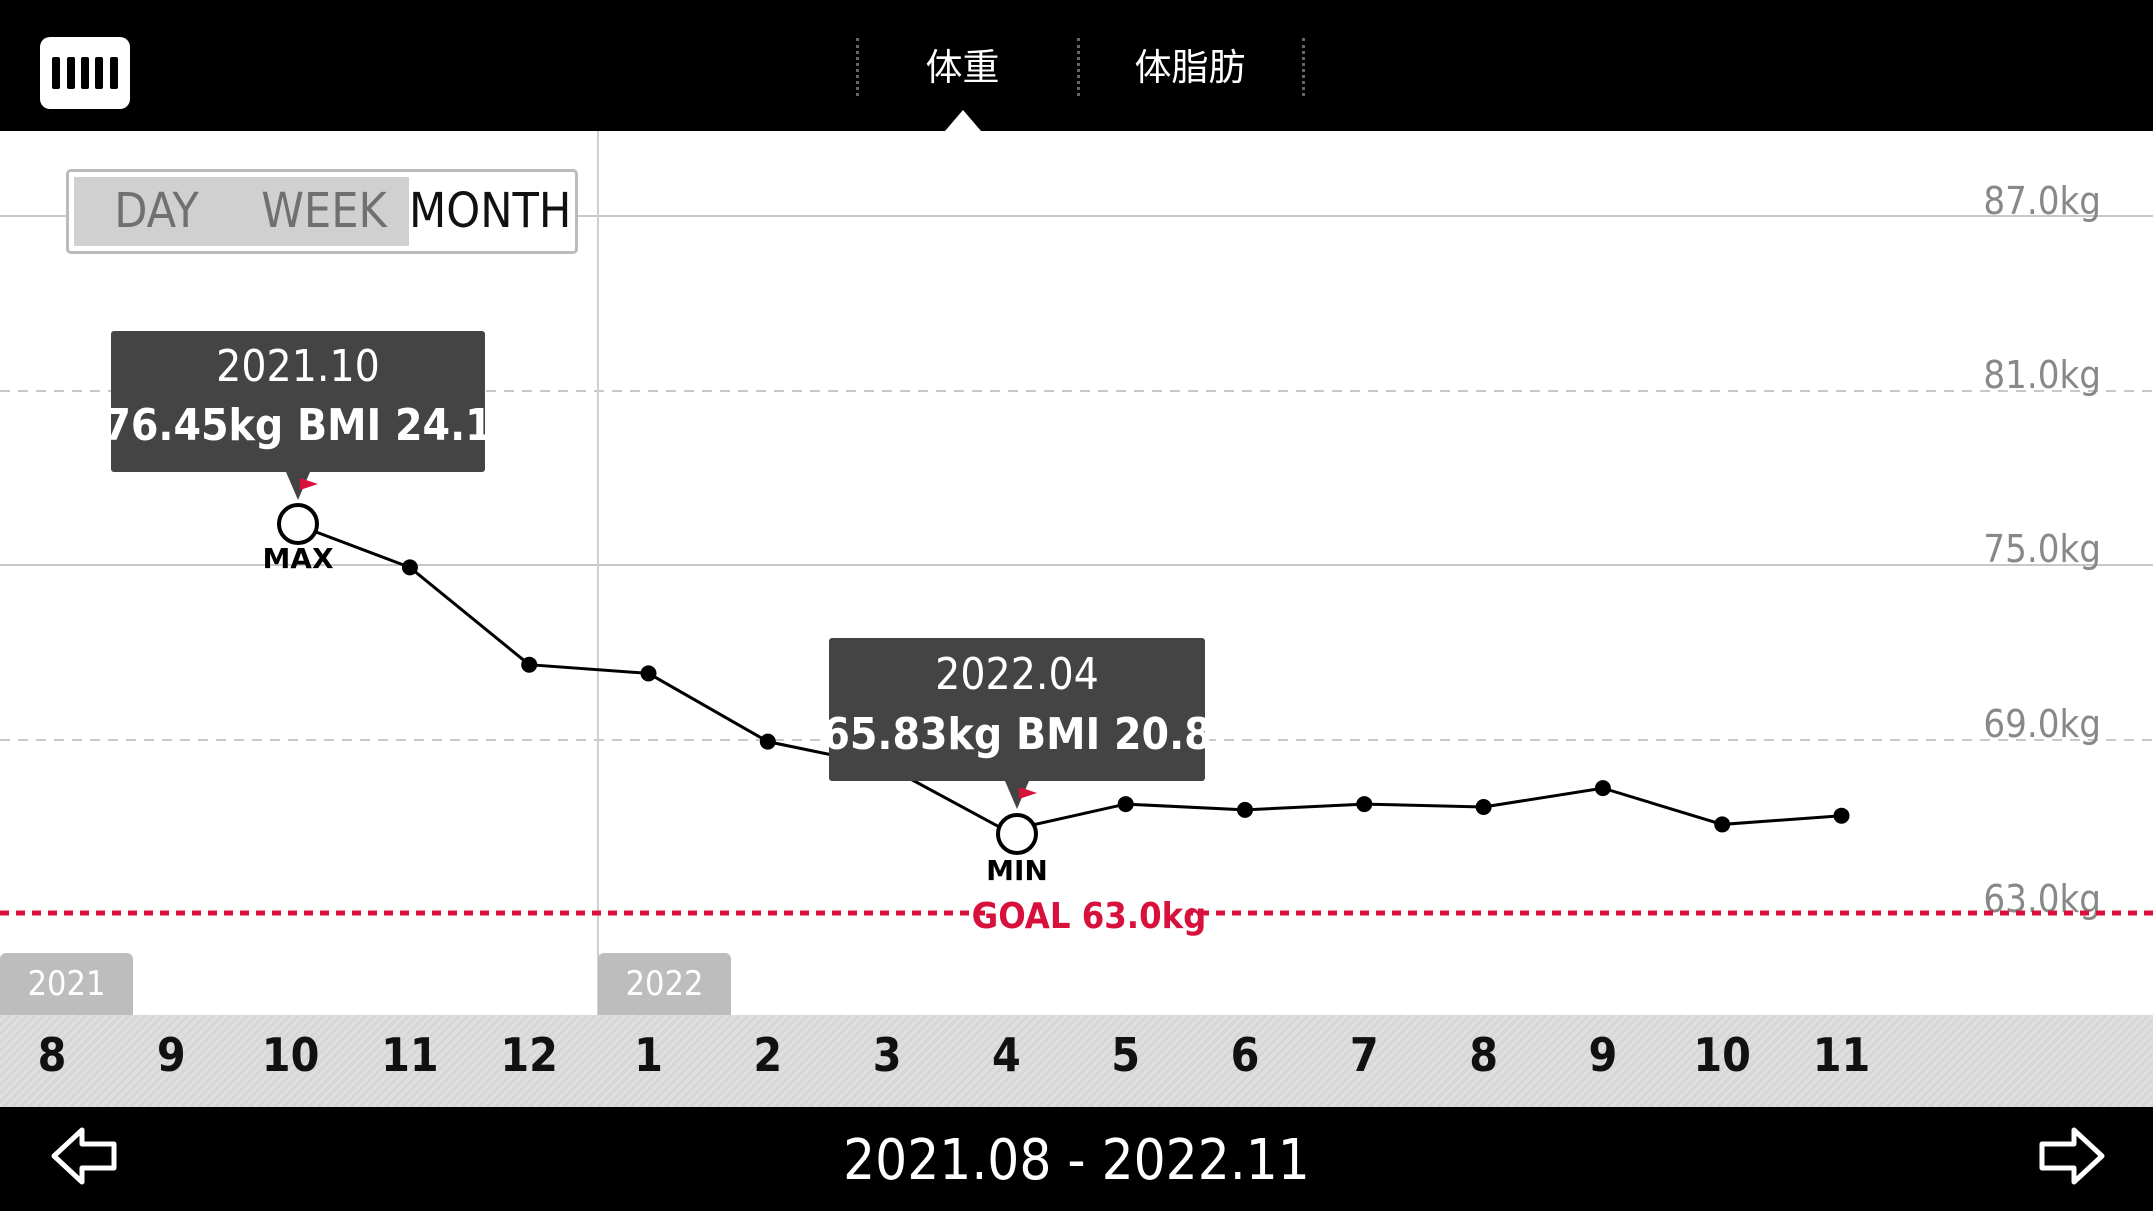 The height and width of the screenshot is (1211, 2153). What do you see at coordinates (298, 486) in the screenshot?
I see `max-callout-pointer` at bounding box center [298, 486].